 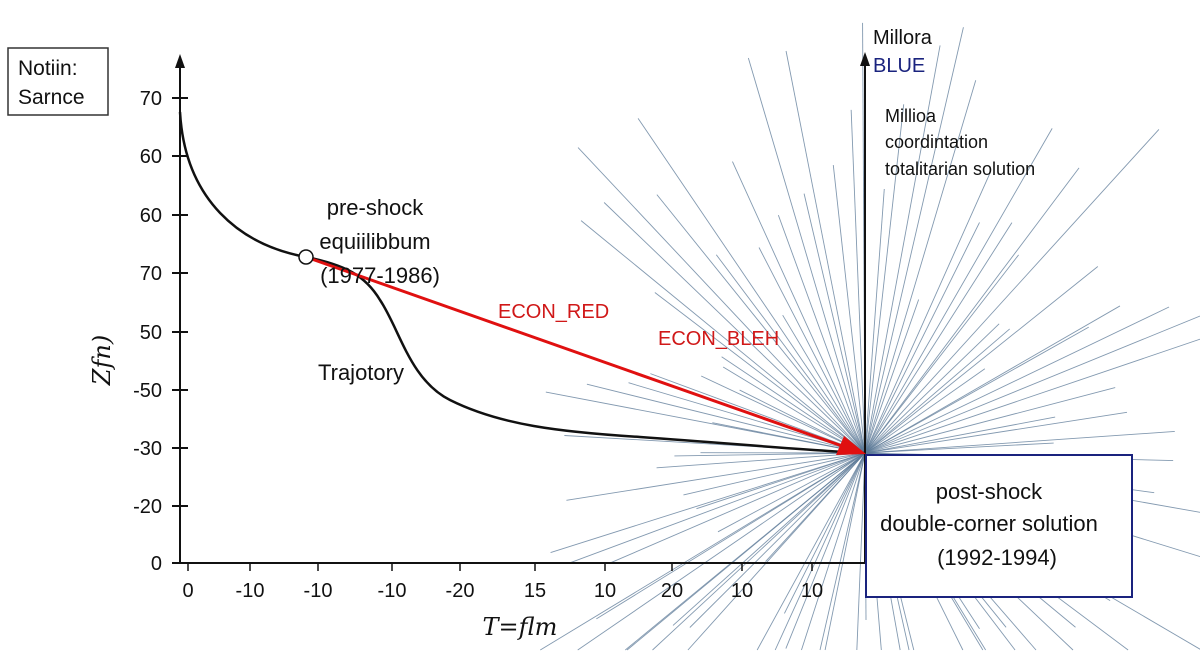 What do you see at coordinates (535, 591) in the screenshot?
I see `x-tick-label: 15` at bounding box center [535, 591].